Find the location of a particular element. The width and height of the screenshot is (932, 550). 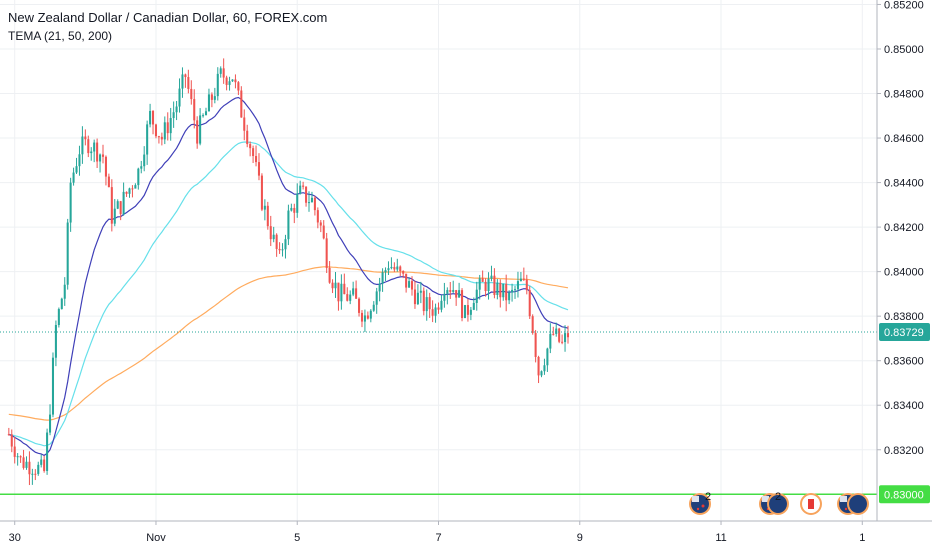

time-axis-bg is located at coordinates (466, 535).